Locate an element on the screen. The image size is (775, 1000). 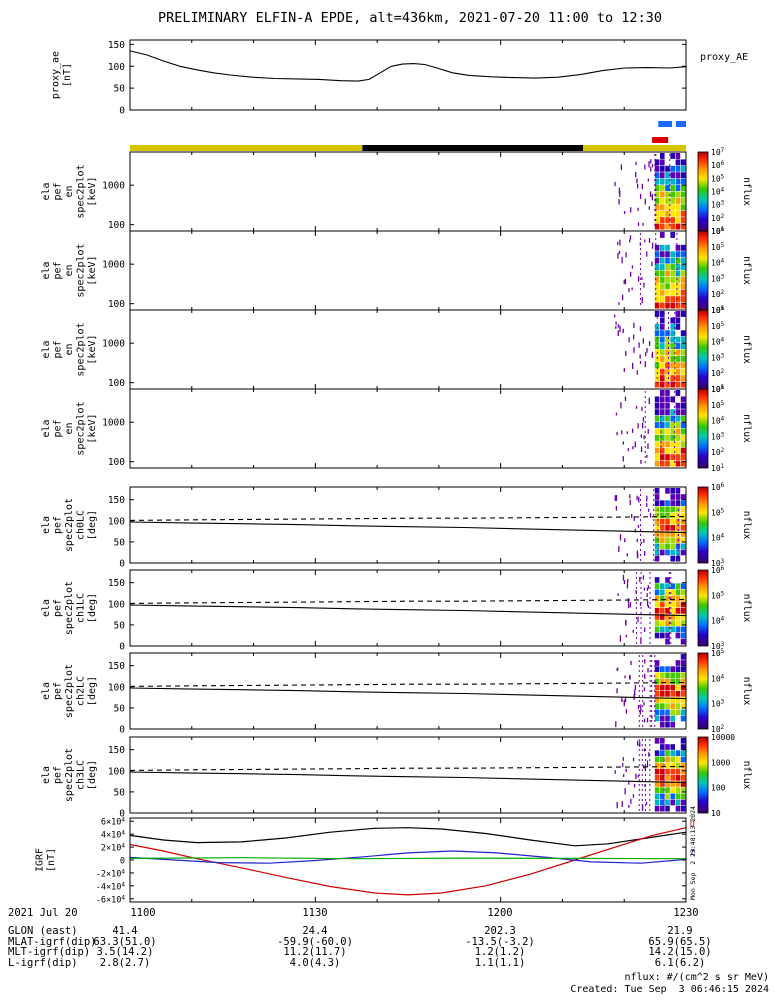
y-tick-label: 100 is located at coordinates (116, 521).